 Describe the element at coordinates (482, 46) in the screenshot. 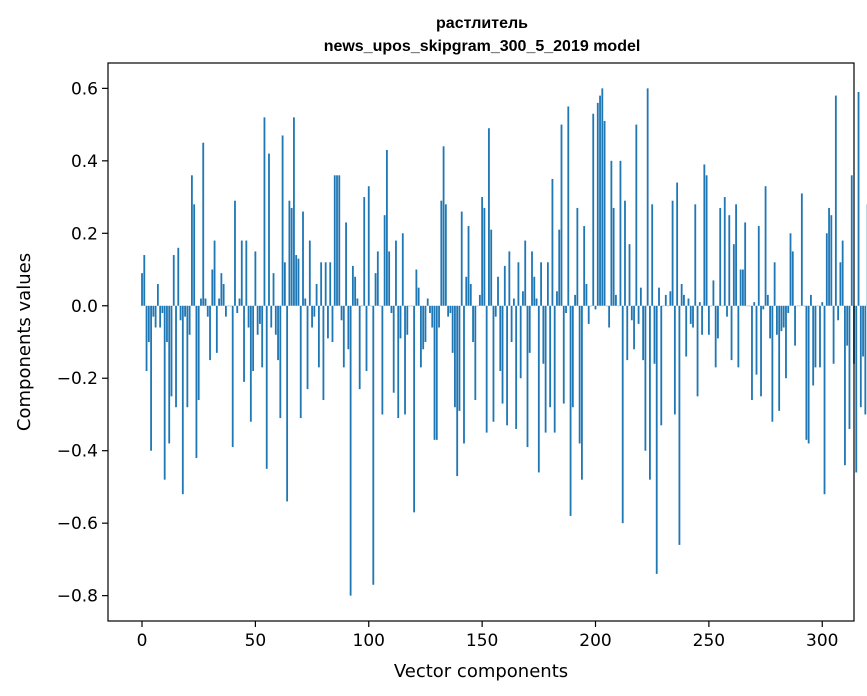

I see `chart-title-line2: news_upos_skipgram_300_5_2019 model` at that location.